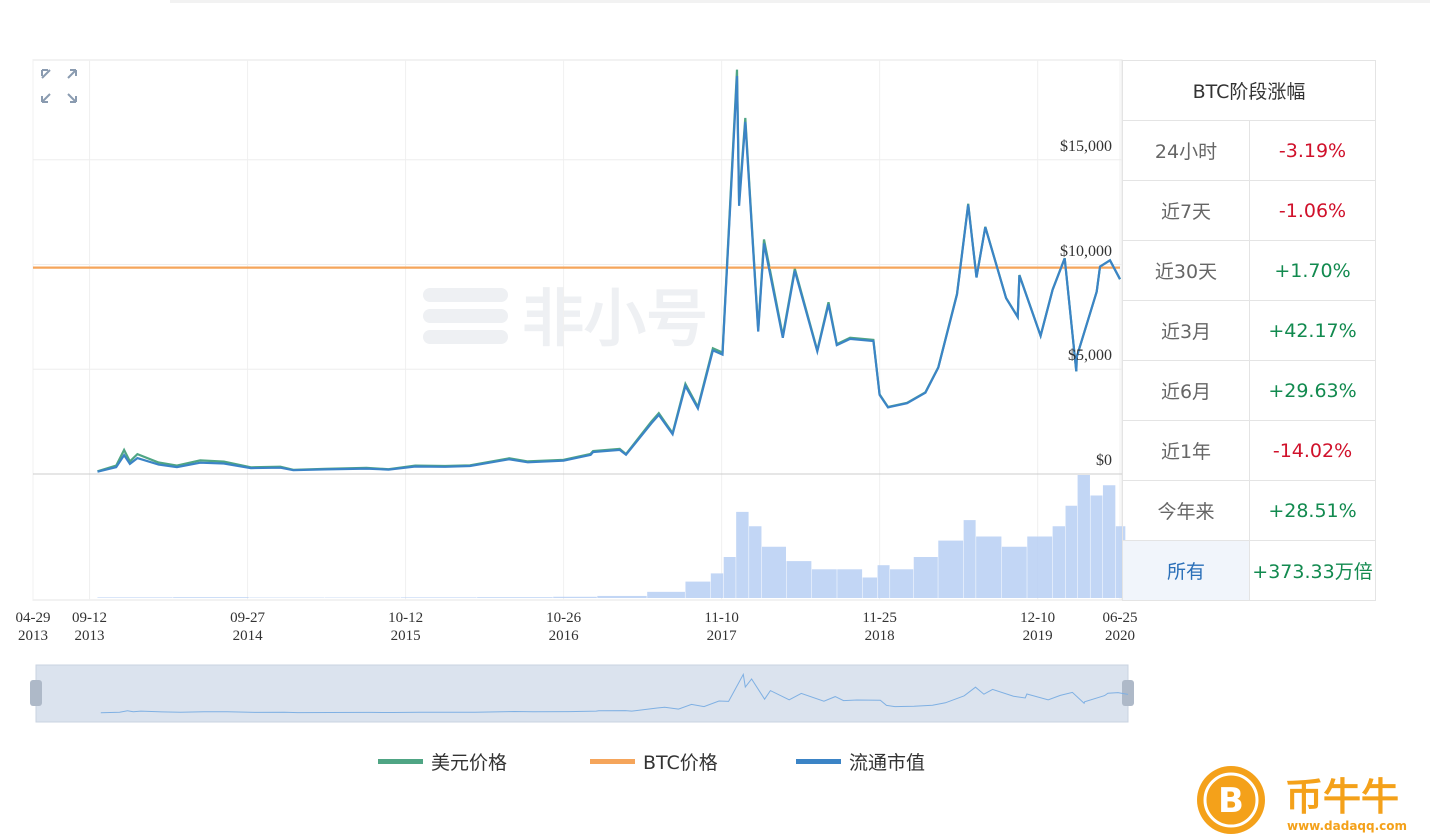  What do you see at coordinates (1090, 356) in the screenshot?
I see `y-tick-label: $5,000` at bounding box center [1090, 356].